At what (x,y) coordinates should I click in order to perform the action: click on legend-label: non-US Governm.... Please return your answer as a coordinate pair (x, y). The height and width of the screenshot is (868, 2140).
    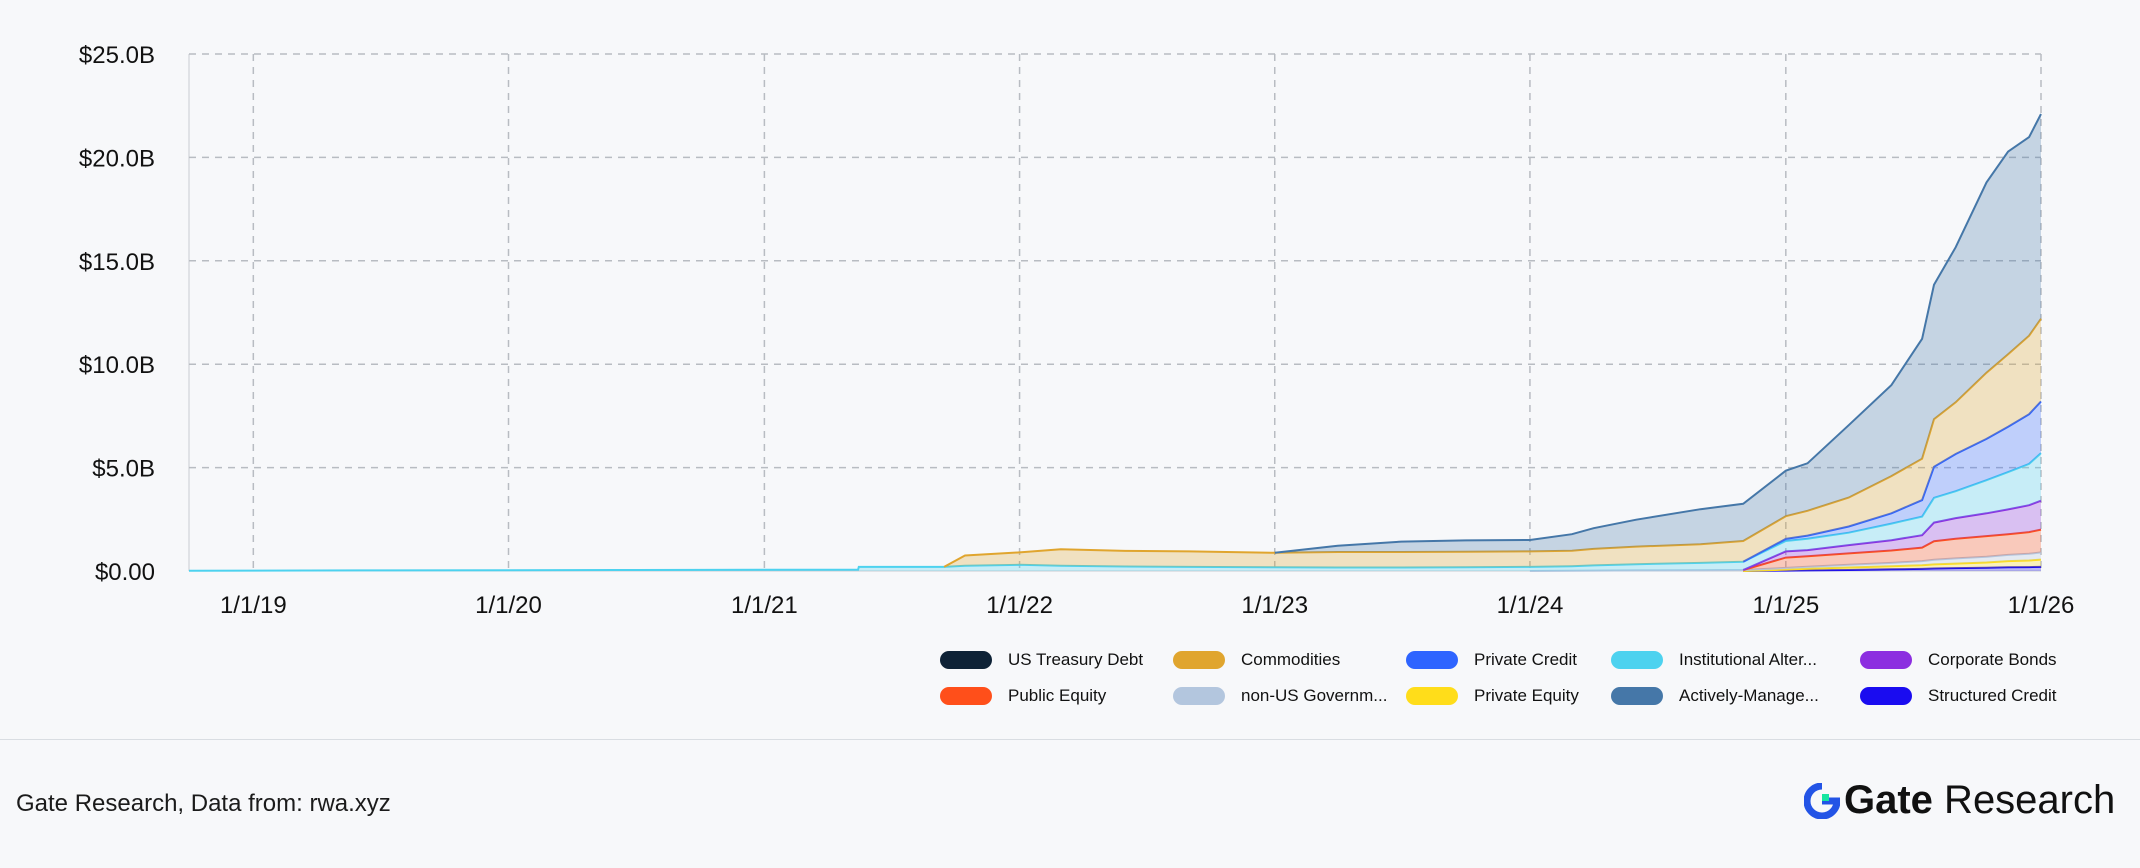
    Looking at the image, I should click on (1314, 695).